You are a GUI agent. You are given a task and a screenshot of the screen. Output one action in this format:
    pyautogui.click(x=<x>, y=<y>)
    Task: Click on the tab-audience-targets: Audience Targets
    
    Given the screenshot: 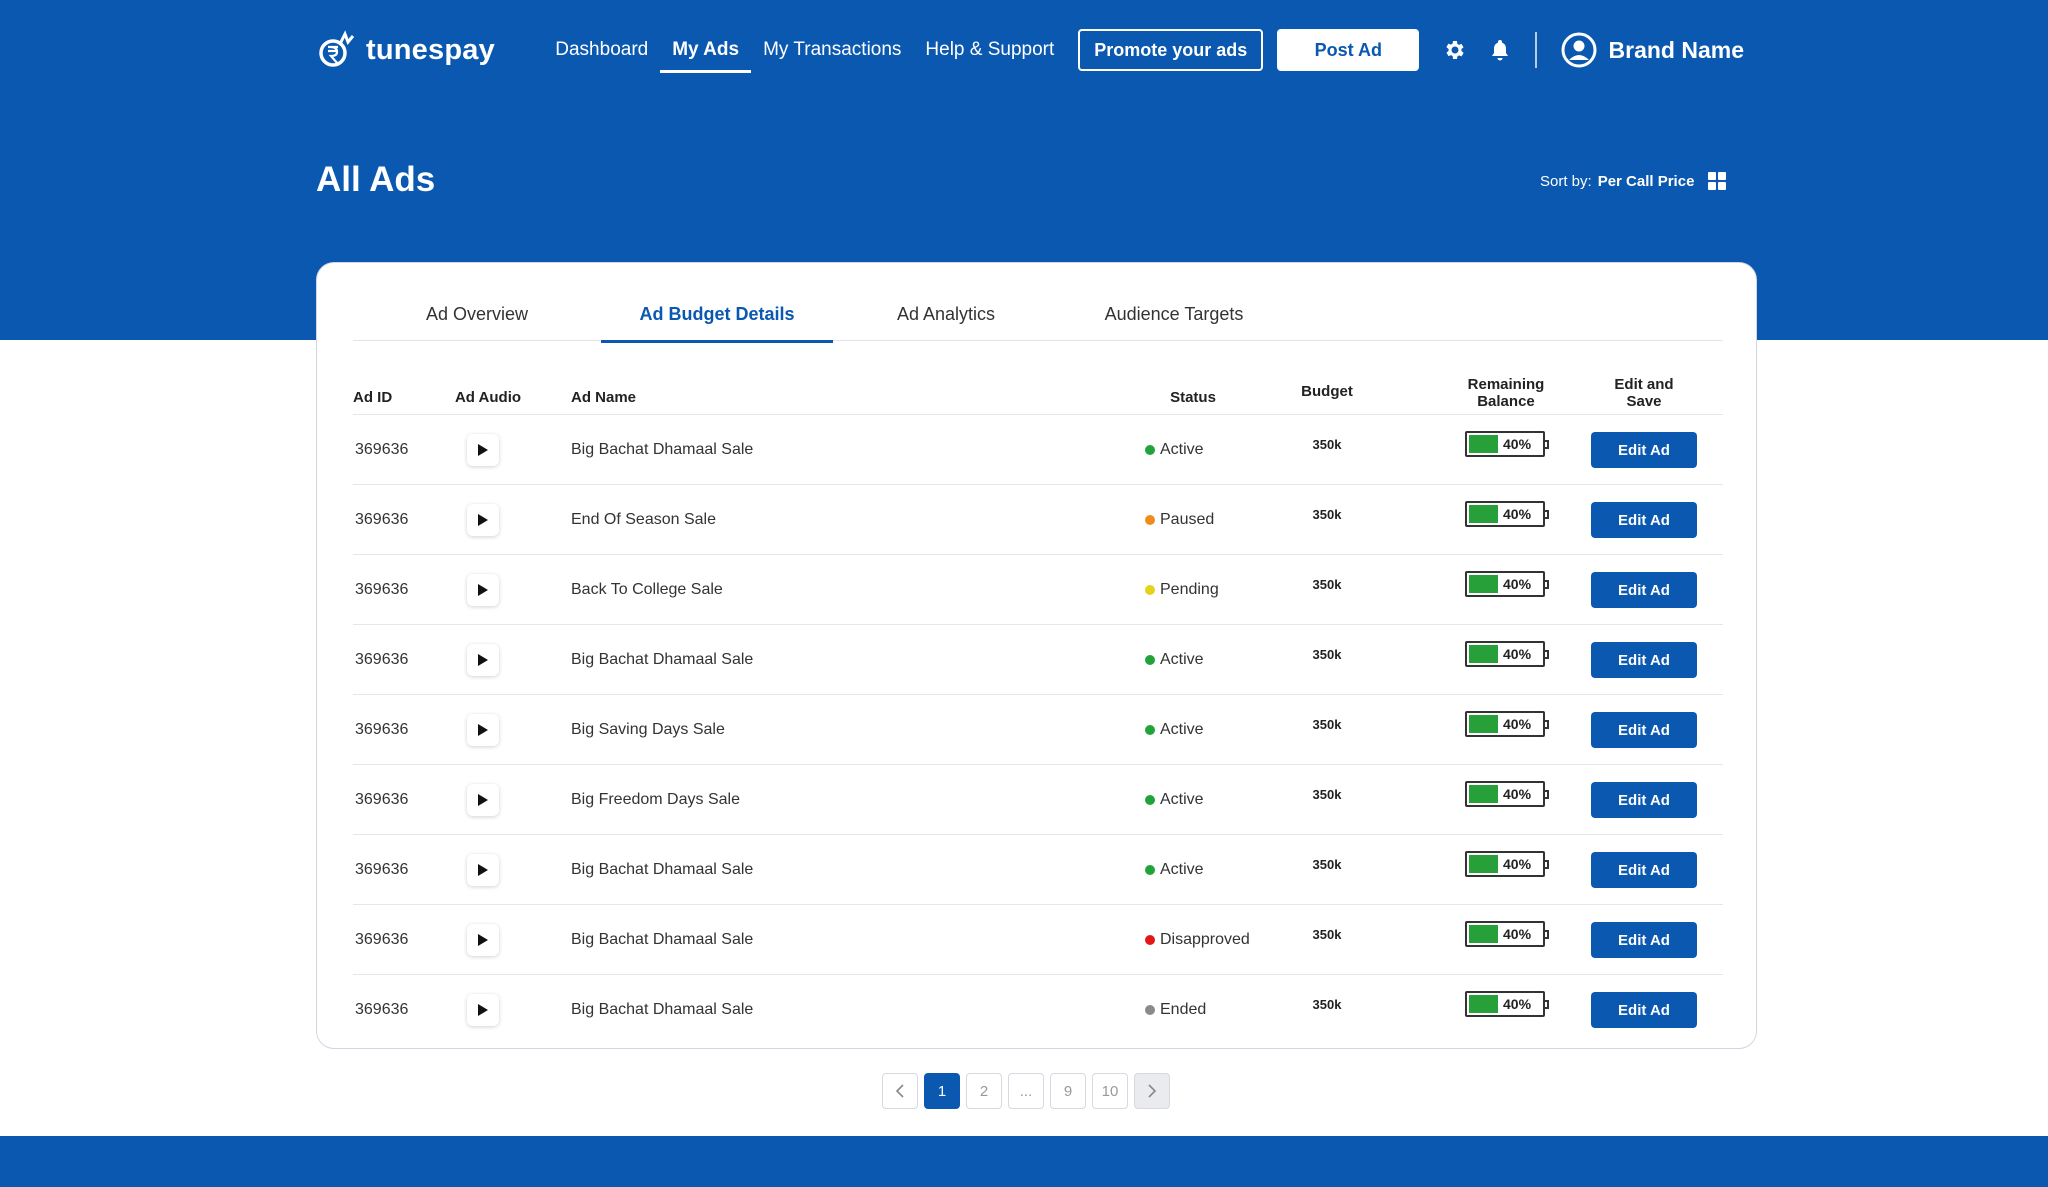 What is the action you would take?
    pyautogui.click(x=1174, y=313)
    